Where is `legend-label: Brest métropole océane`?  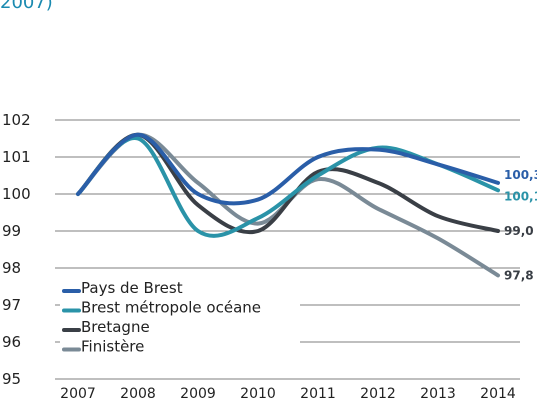 legend-label: Brest métropole océane is located at coordinates (171, 308).